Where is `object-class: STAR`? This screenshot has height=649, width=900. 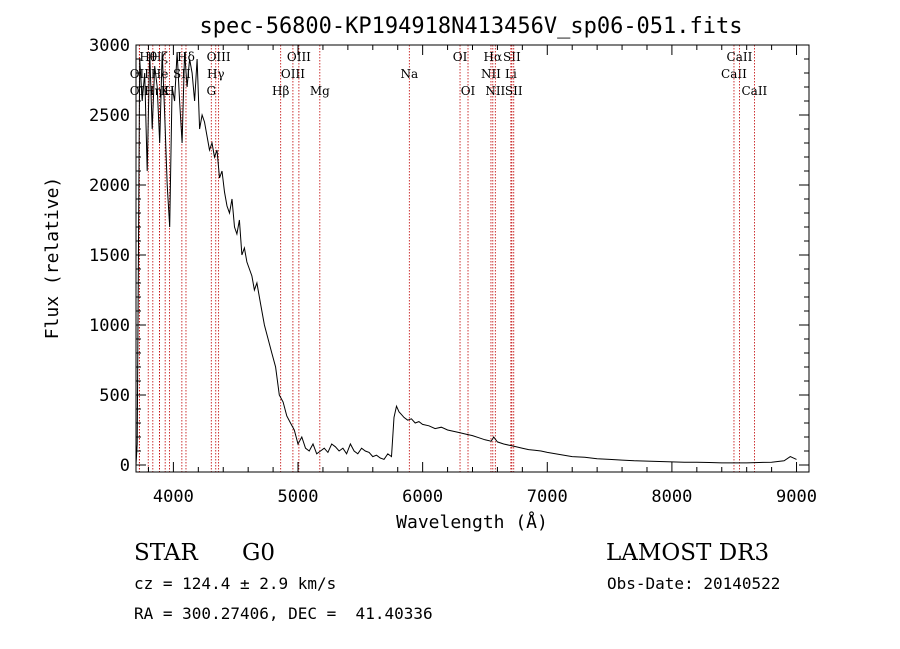 object-class: STAR is located at coordinates (166, 553).